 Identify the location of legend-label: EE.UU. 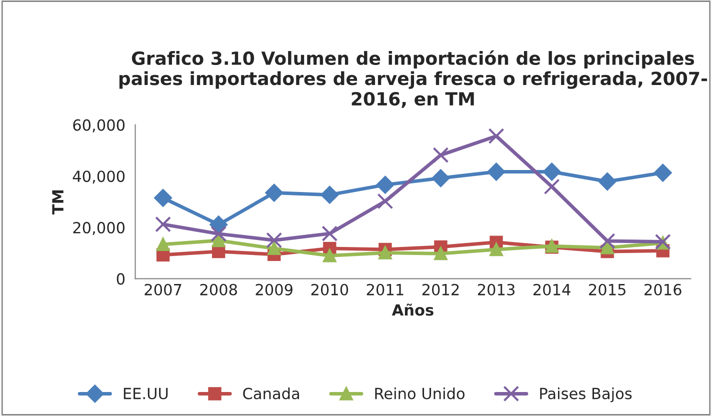
(146, 394).